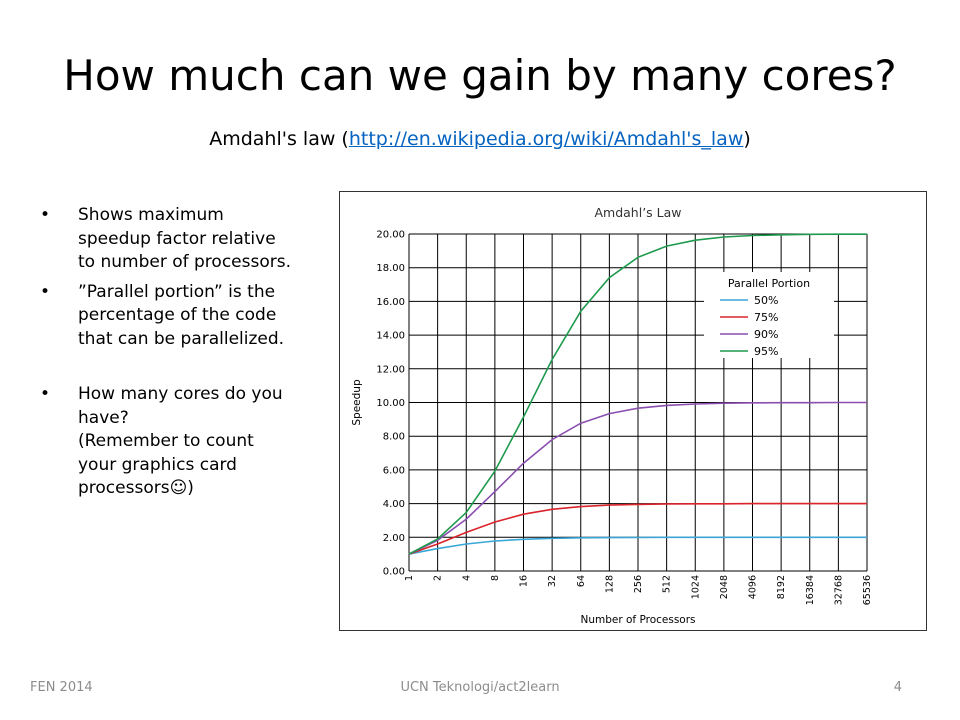  I want to click on bullet-line: processors☺), so click(136, 488).